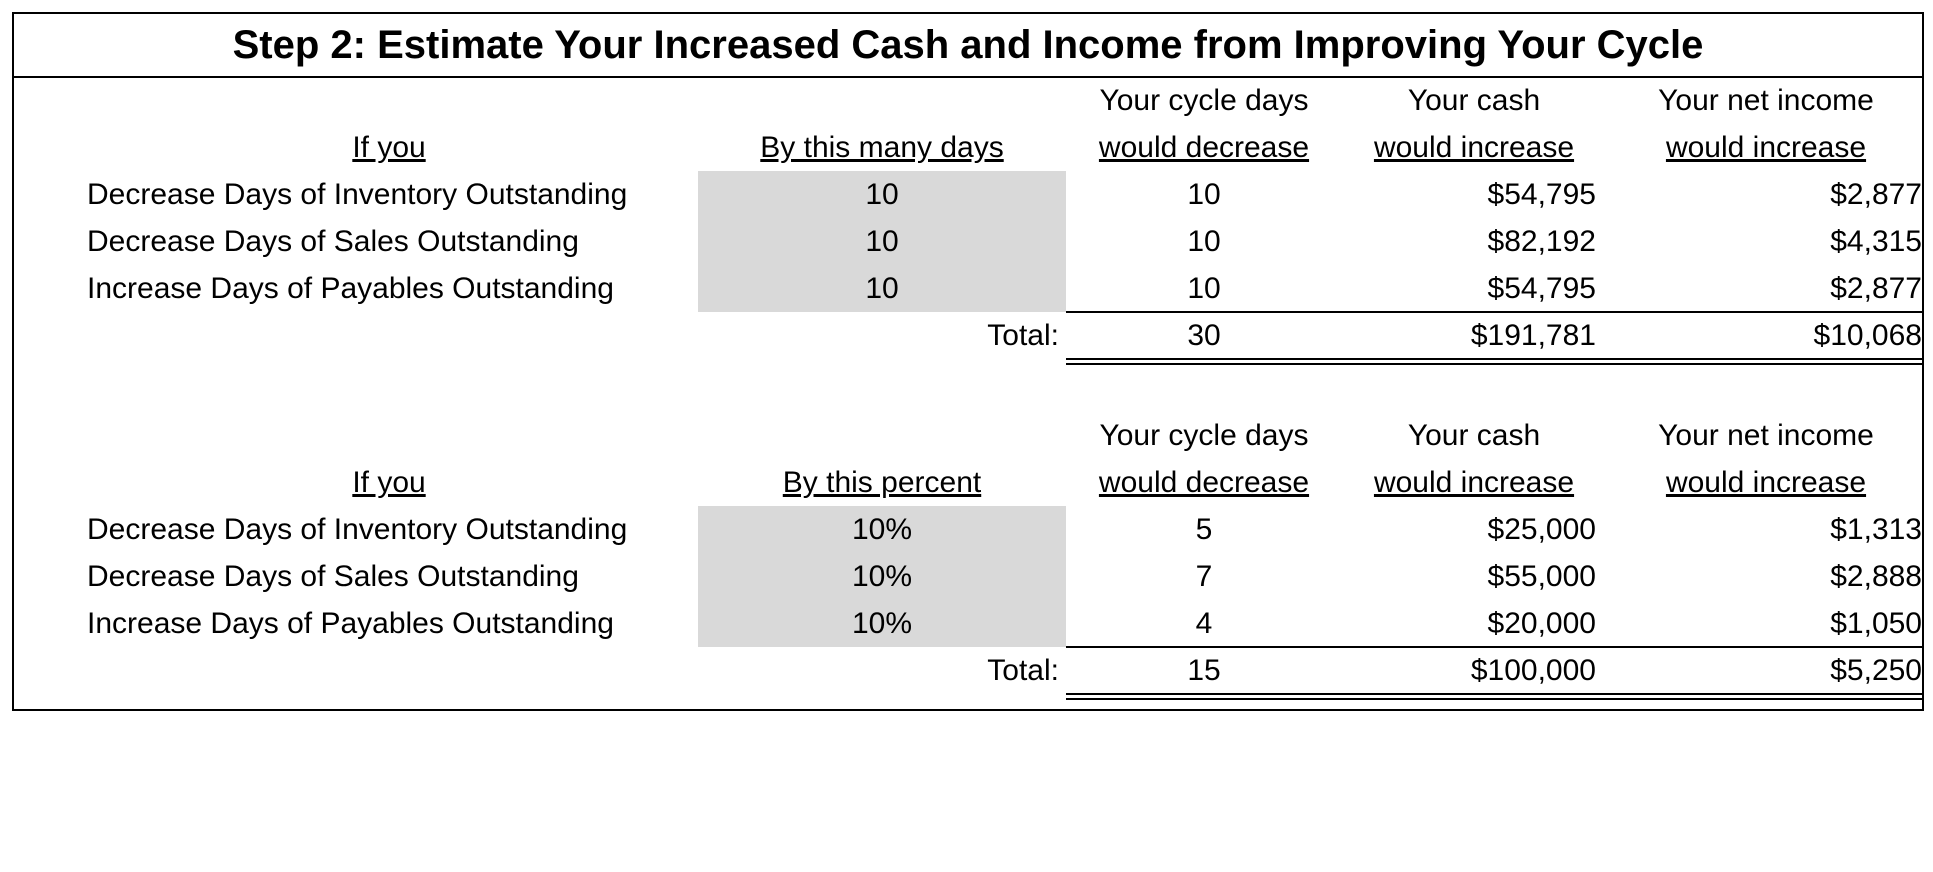 This screenshot has width=1933, height=872. What do you see at coordinates (1876, 529) in the screenshot?
I see `cell: $1,313` at bounding box center [1876, 529].